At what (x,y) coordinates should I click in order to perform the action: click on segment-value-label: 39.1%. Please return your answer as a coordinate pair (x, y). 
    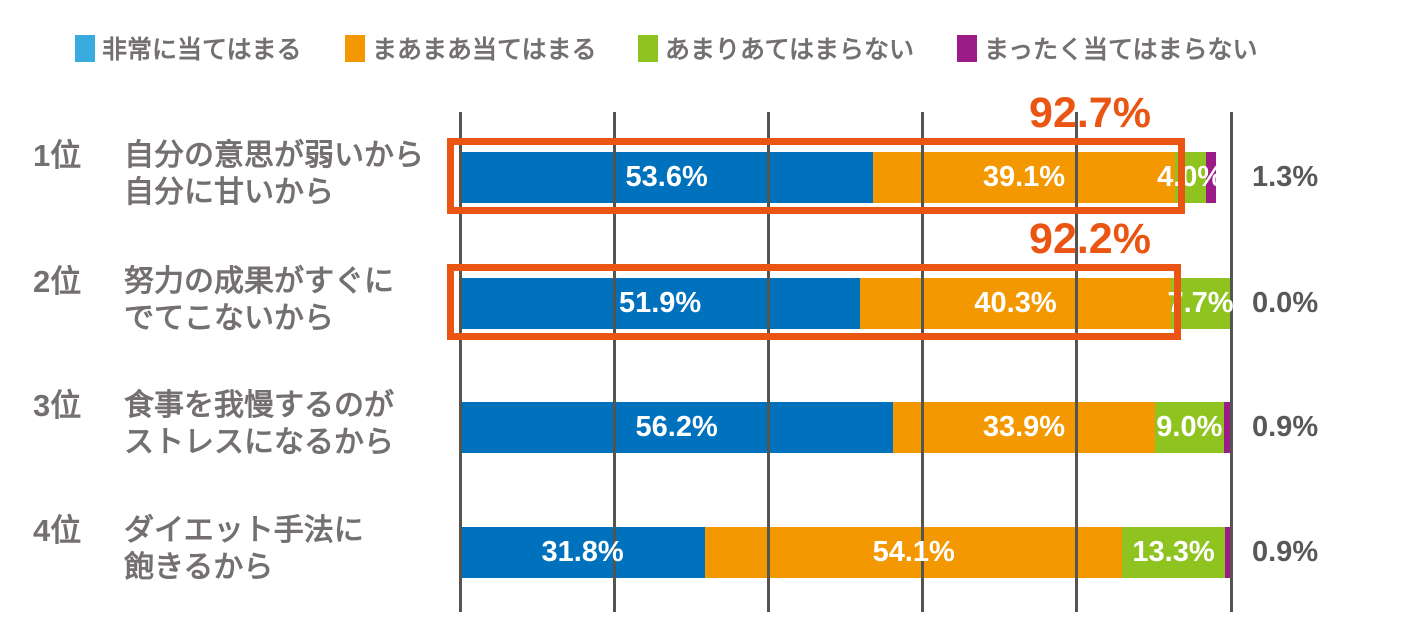
    Looking at the image, I should click on (1024, 177).